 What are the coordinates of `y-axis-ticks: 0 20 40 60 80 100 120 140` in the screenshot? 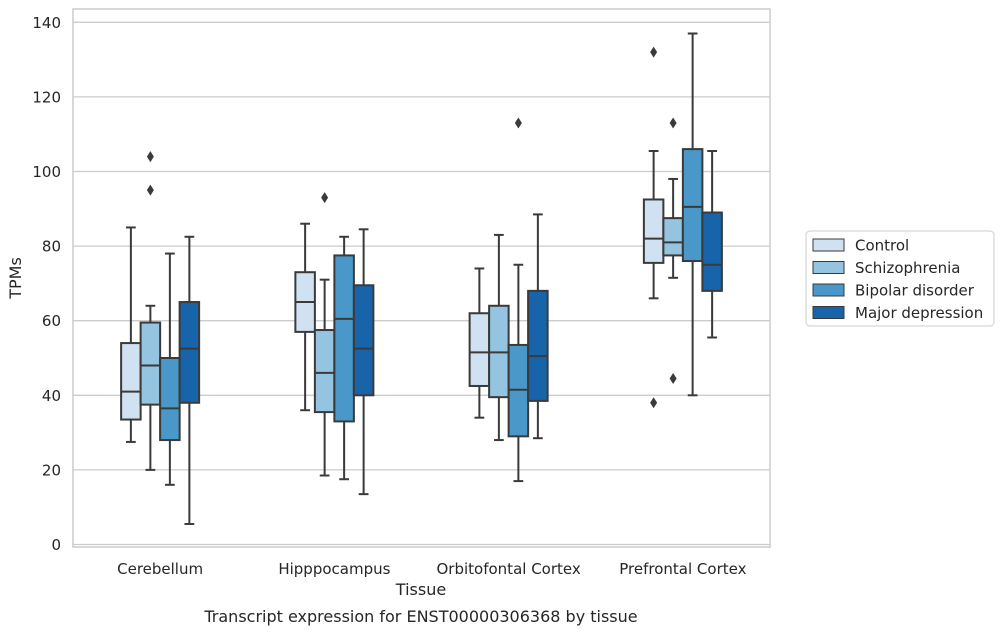 It's located at (46, 284).